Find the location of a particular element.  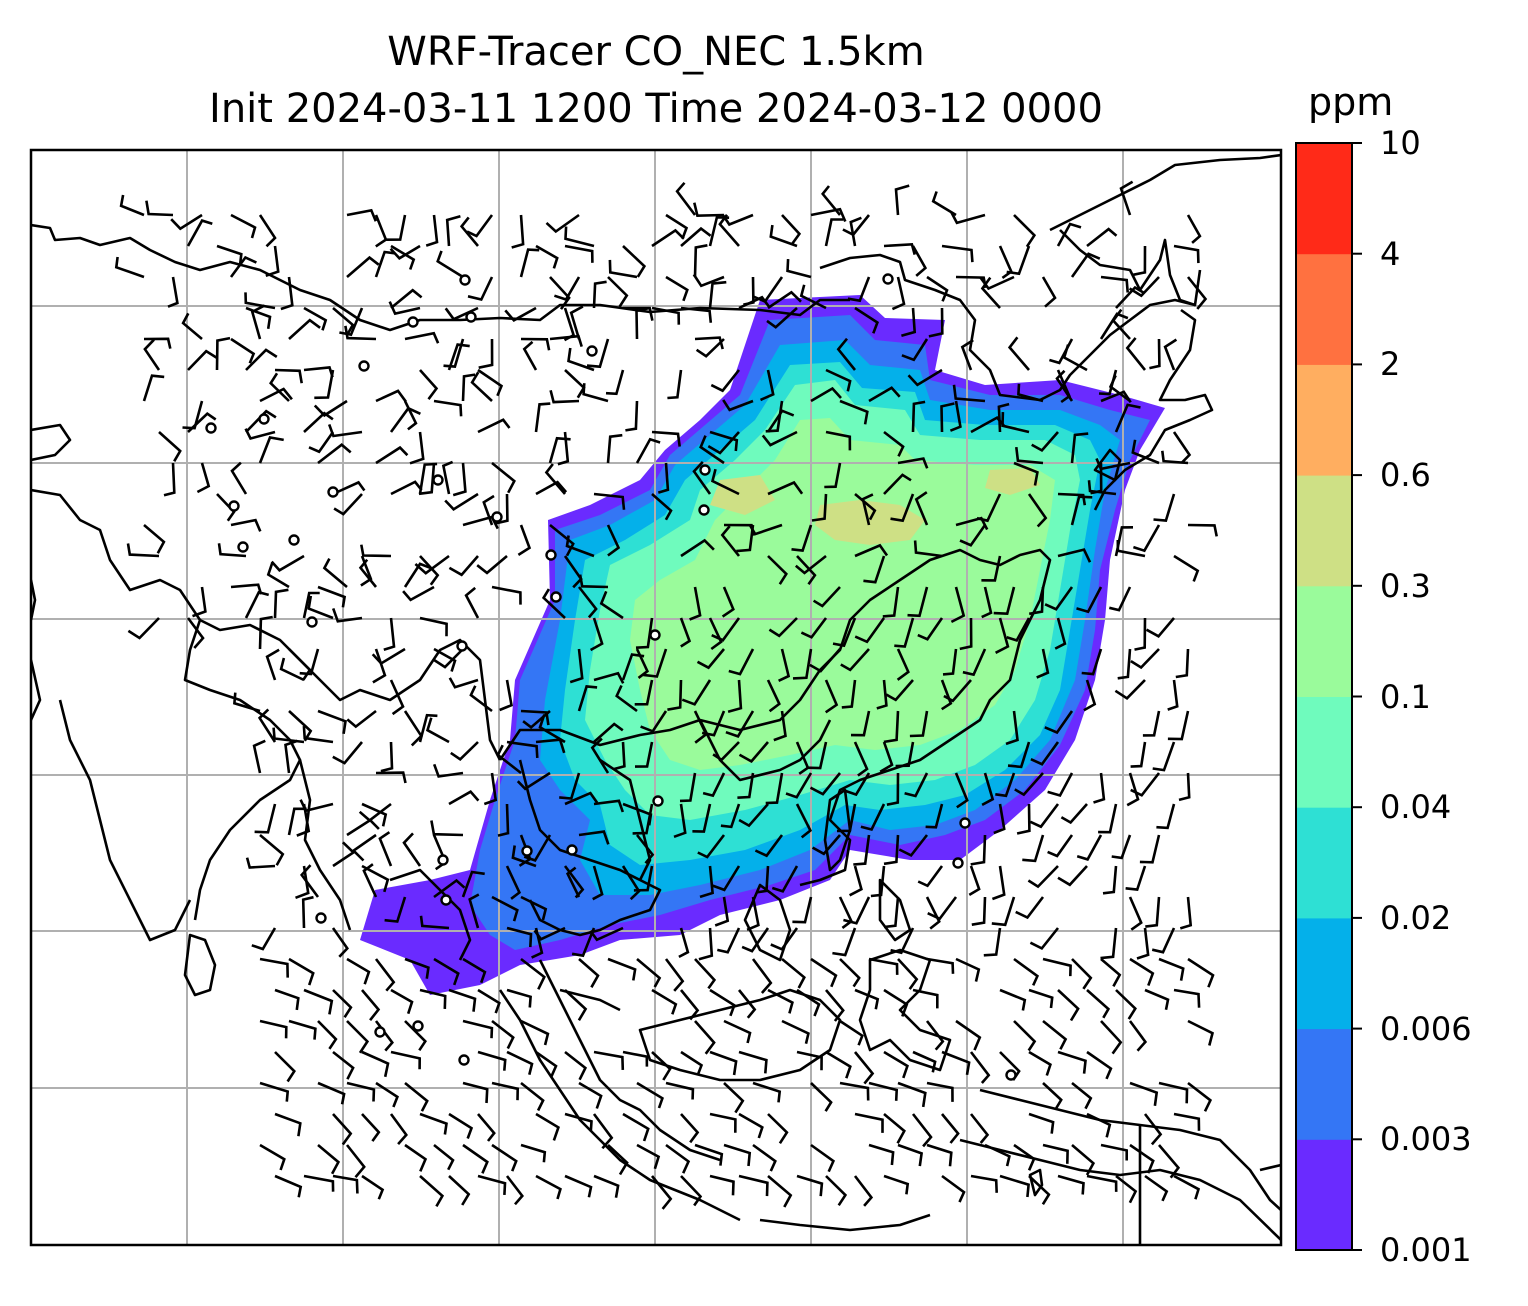

colorbar-tick-label: 10 is located at coordinates (1400, 143).